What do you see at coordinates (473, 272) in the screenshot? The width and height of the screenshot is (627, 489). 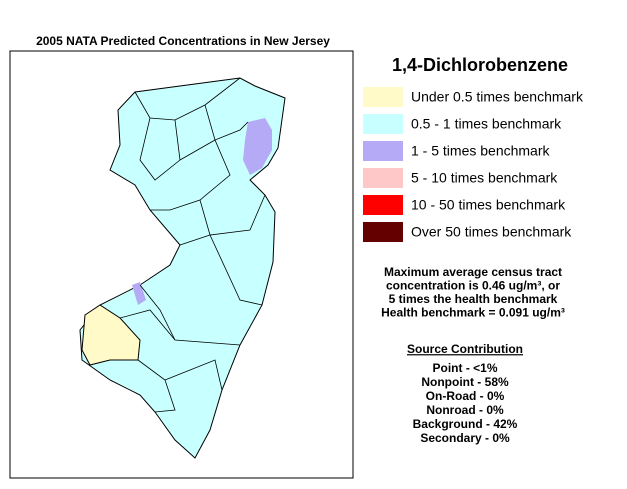 I see `note-line: Maximum average census tract` at bounding box center [473, 272].